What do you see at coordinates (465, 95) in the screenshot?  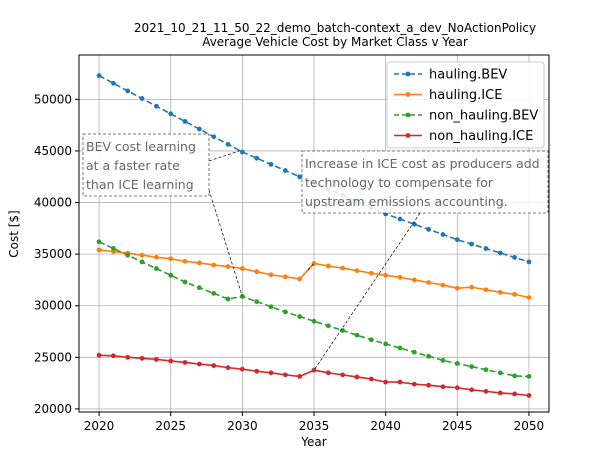 I see `legend-label: hauling.ICE` at bounding box center [465, 95].